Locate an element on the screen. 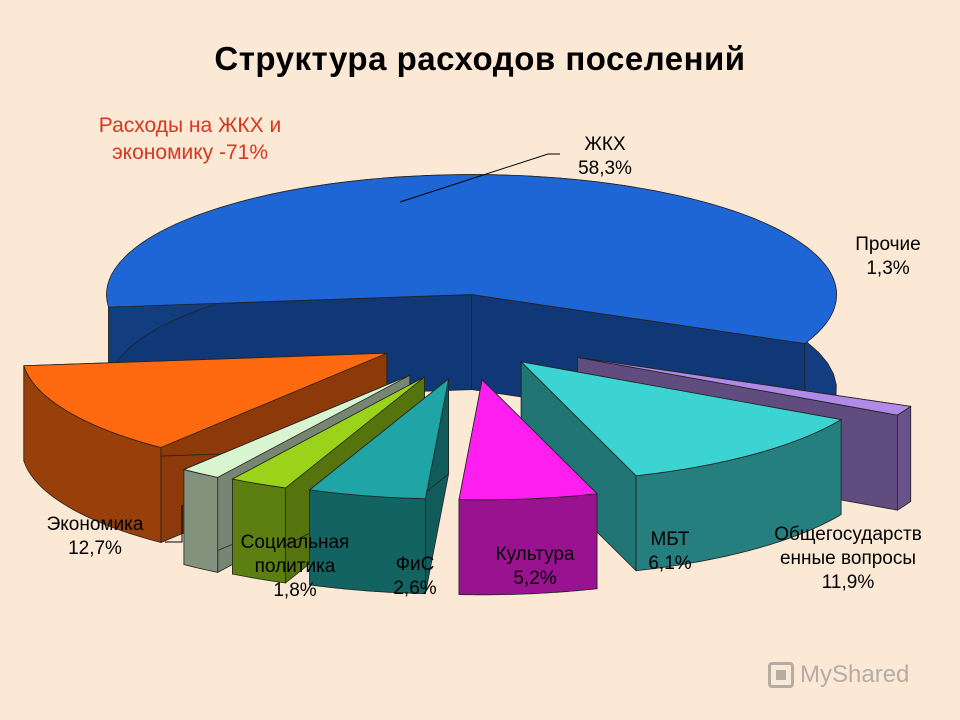  chart-title: Структура расходов поселений is located at coordinates (480, 58).